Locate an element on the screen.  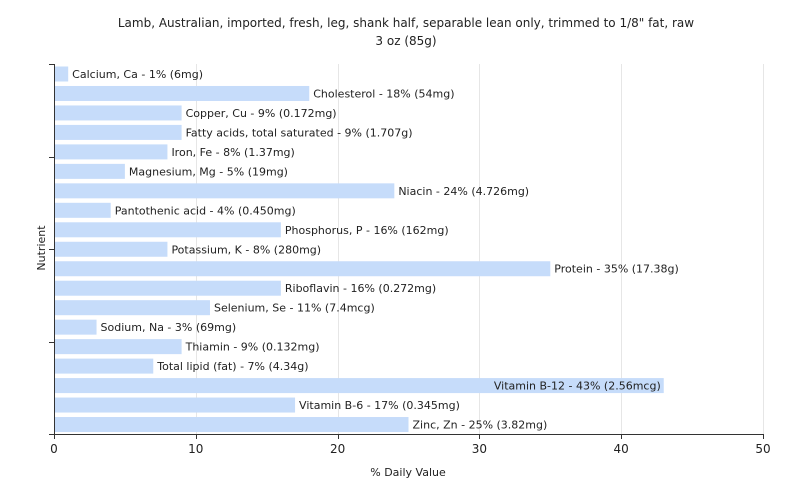
x-tick-label: 50 is located at coordinates (762, 449).